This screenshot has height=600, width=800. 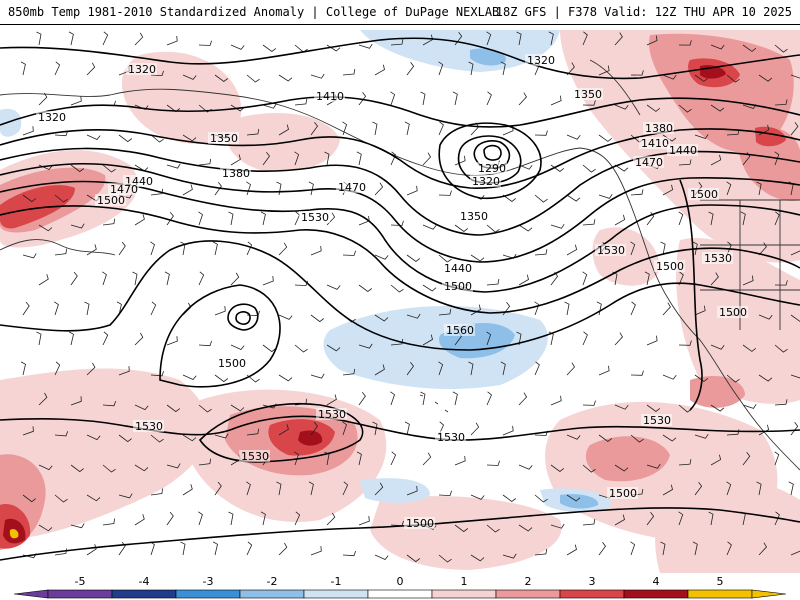 What do you see at coordinates (458, 268) in the screenshot?
I see `contour-label: 1440` at bounding box center [458, 268].